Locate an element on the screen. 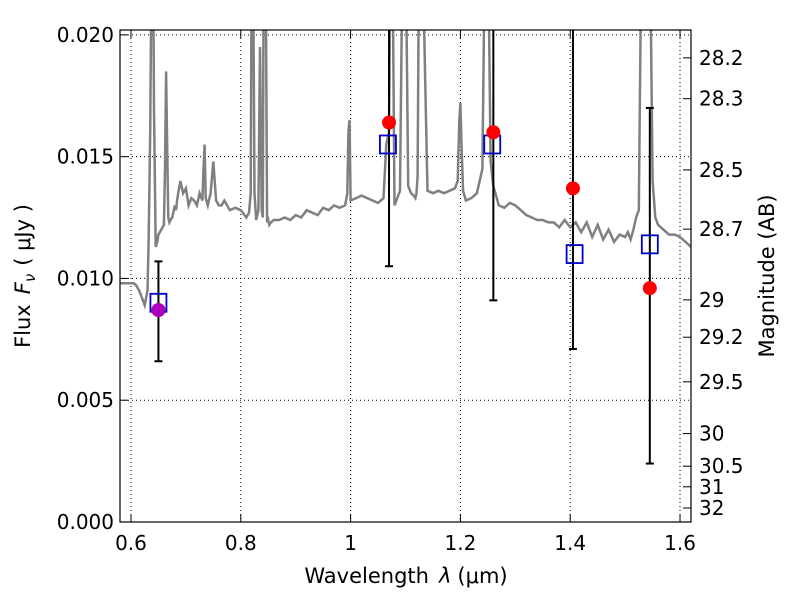 This screenshot has height=600, width=800. magnitude-tick-label: 32 is located at coordinates (711, 508).